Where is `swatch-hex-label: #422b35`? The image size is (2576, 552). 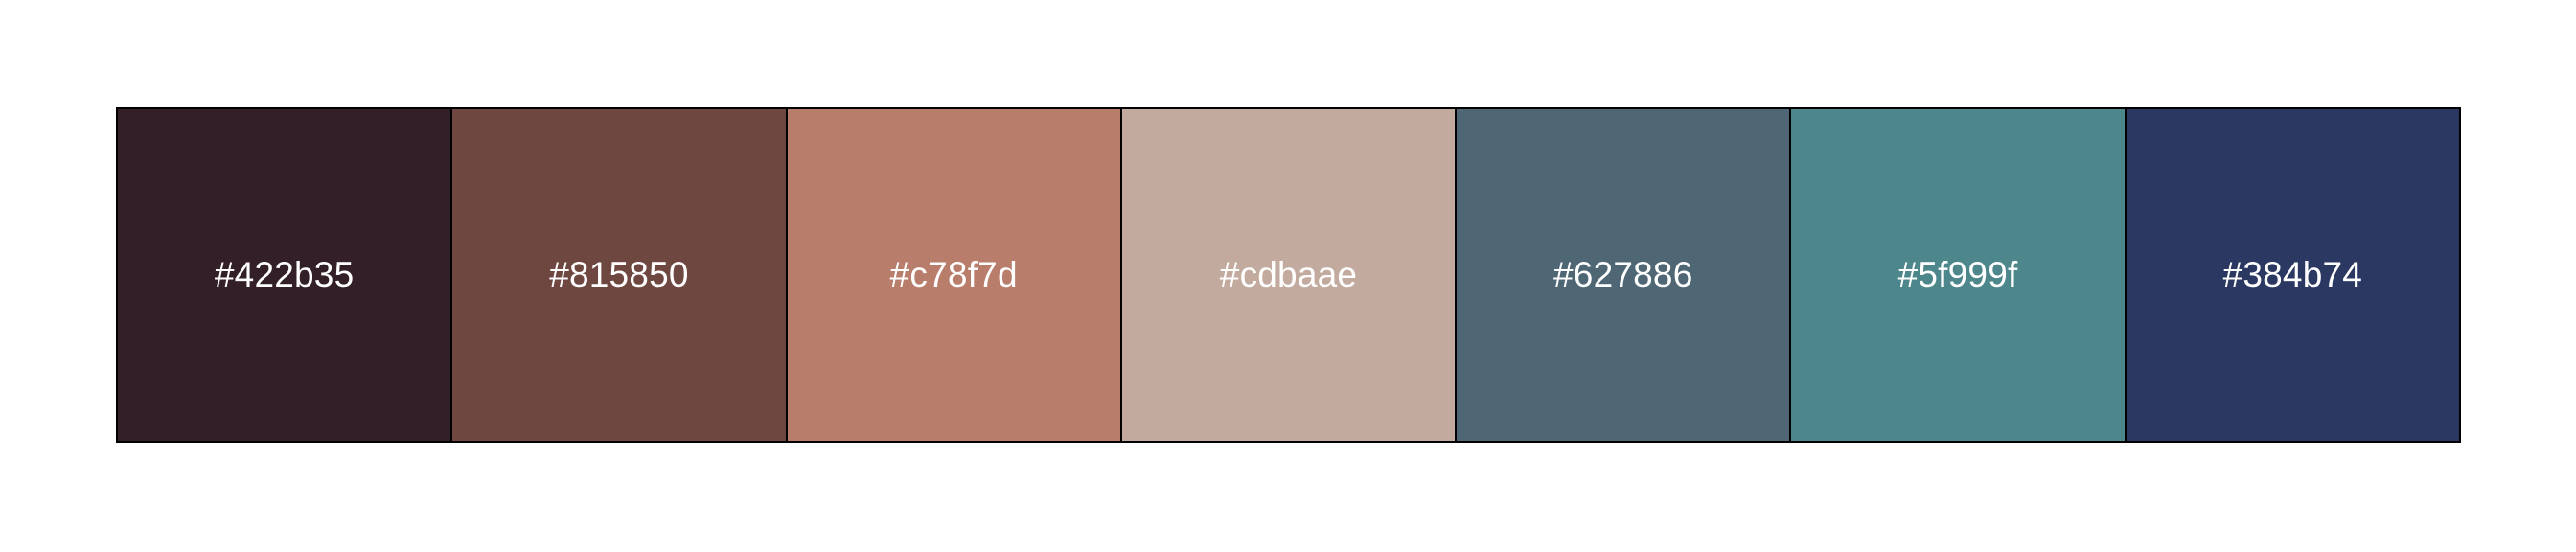
swatch-hex-label: #422b35 is located at coordinates (284, 274).